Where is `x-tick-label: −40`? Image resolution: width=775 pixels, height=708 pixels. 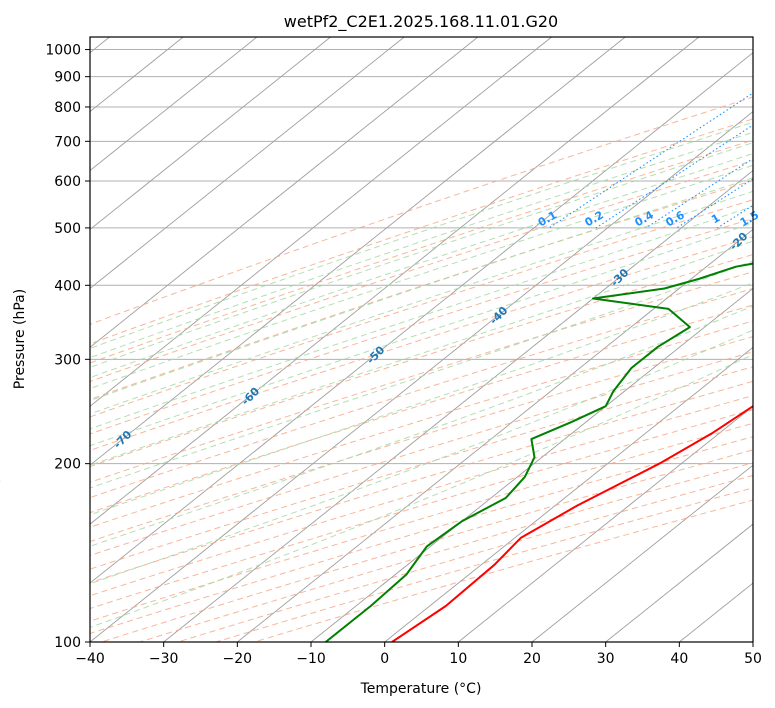 x-tick-label: −40 is located at coordinates (90, 659).